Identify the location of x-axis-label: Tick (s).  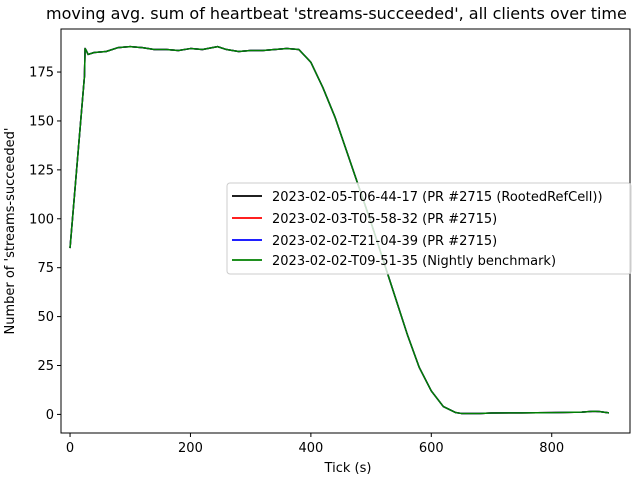
(348, 468).